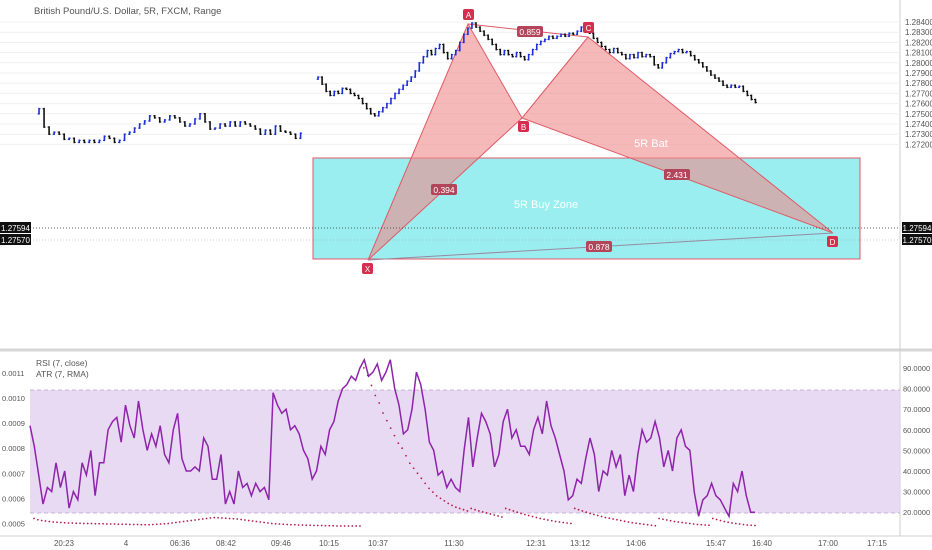  Describe the element at coordinates (916, 512) in the screenshot. I see `rsi-axis-label: 20.0000` at that location.